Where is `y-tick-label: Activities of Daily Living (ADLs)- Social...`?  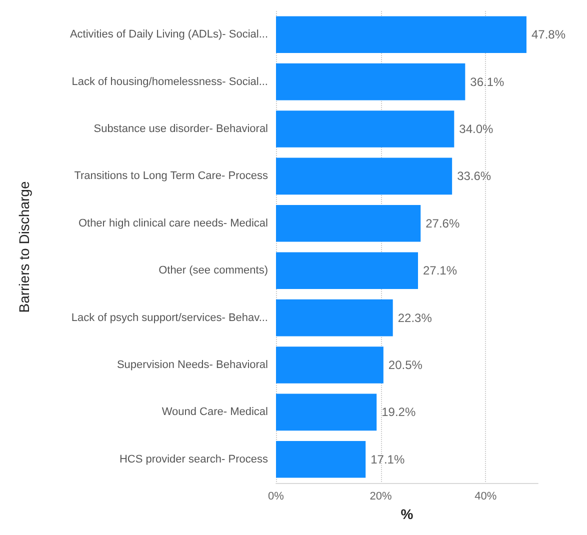
y-tick-label: Activities of Daily Living (ADLs)- Social... is located at coordinates (169, 34).